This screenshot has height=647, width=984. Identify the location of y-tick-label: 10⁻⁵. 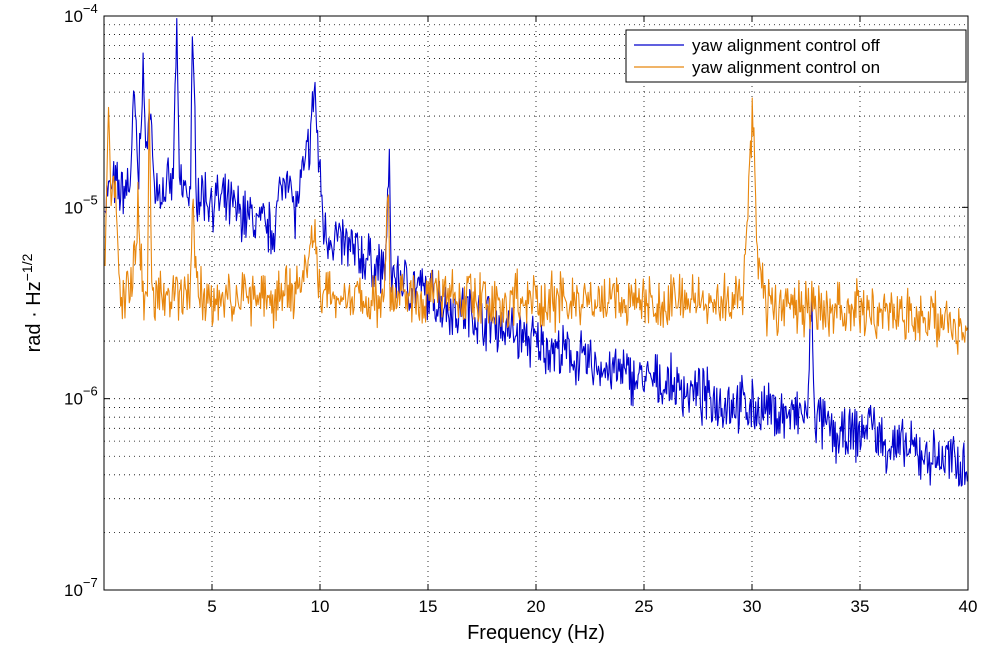
(81, 204).